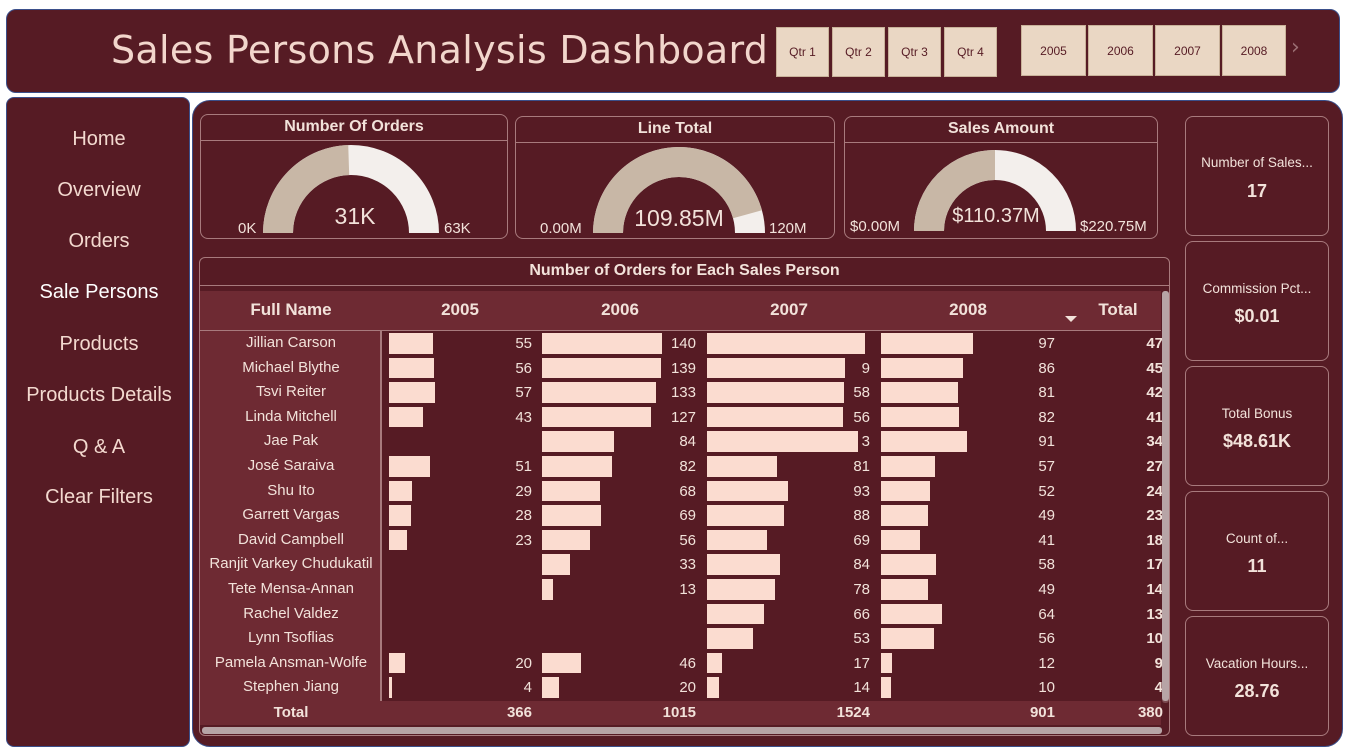 This screenshot has height=755, width=1351. I want to click on table-row: José Saraiva 51 82 81 57 27, so click(681, 466).